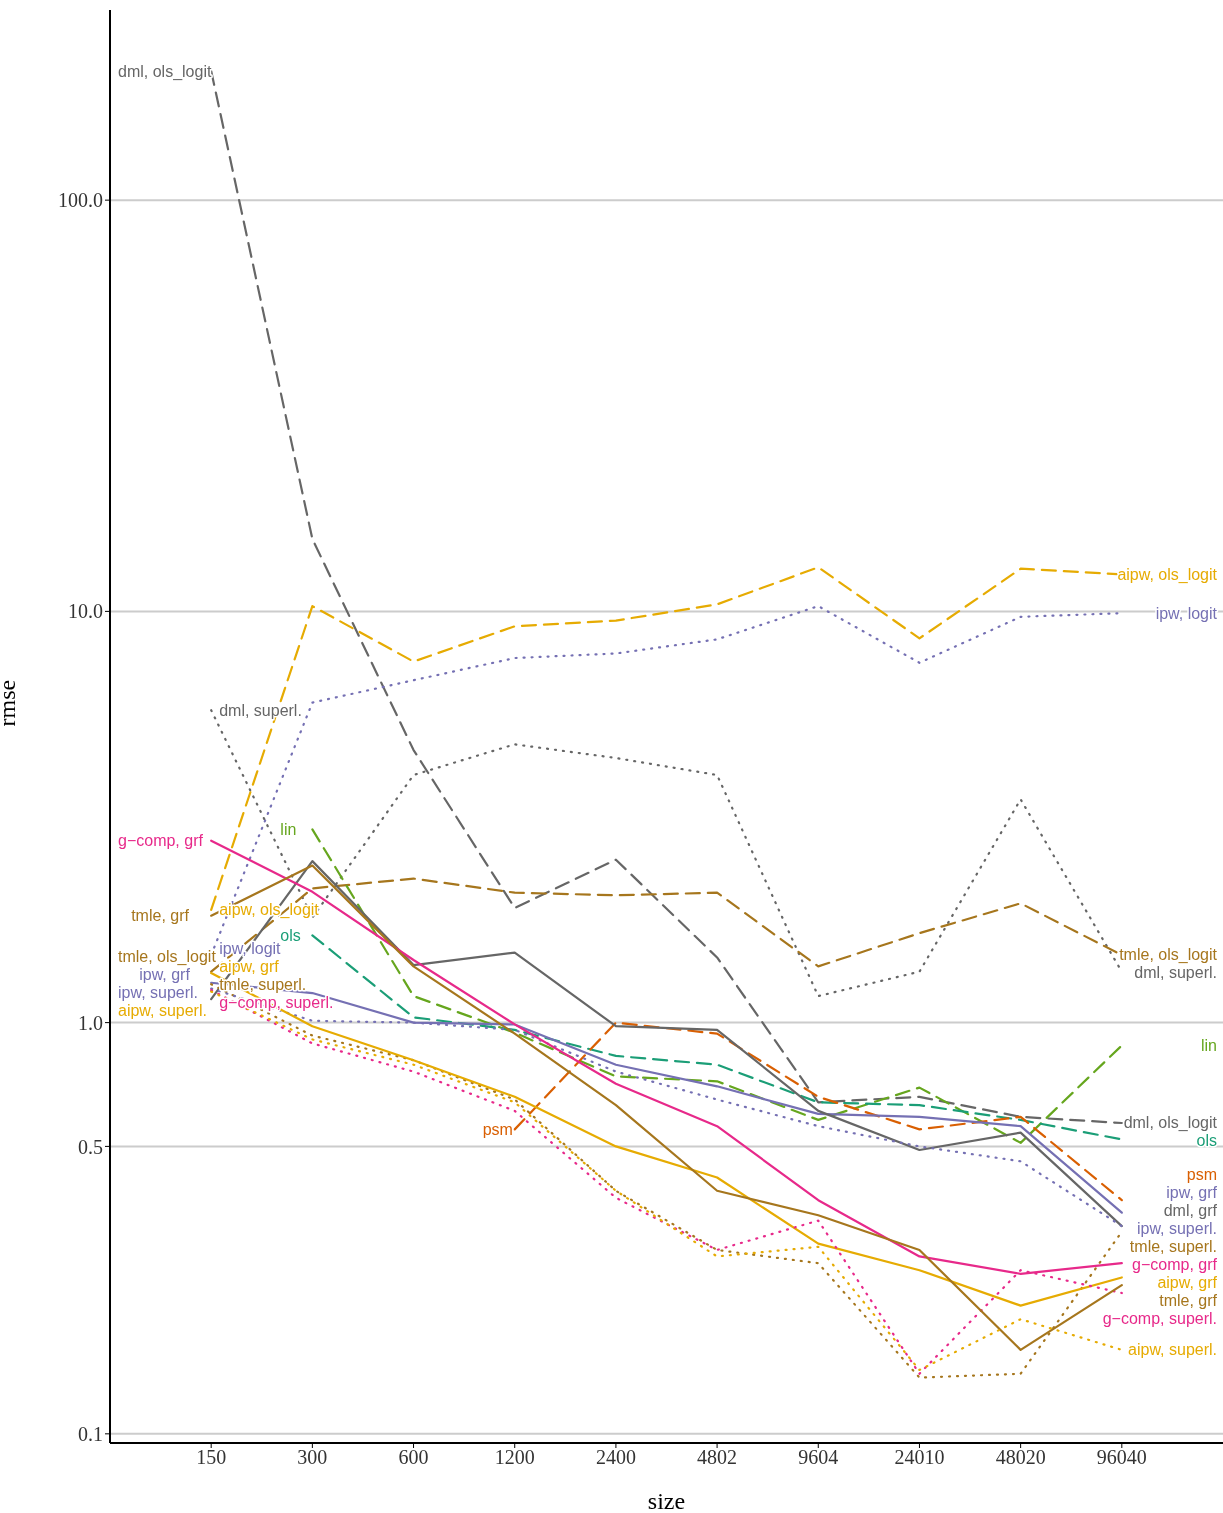  I want to click on series-label: aipw, superl., so click(1172, 1350).